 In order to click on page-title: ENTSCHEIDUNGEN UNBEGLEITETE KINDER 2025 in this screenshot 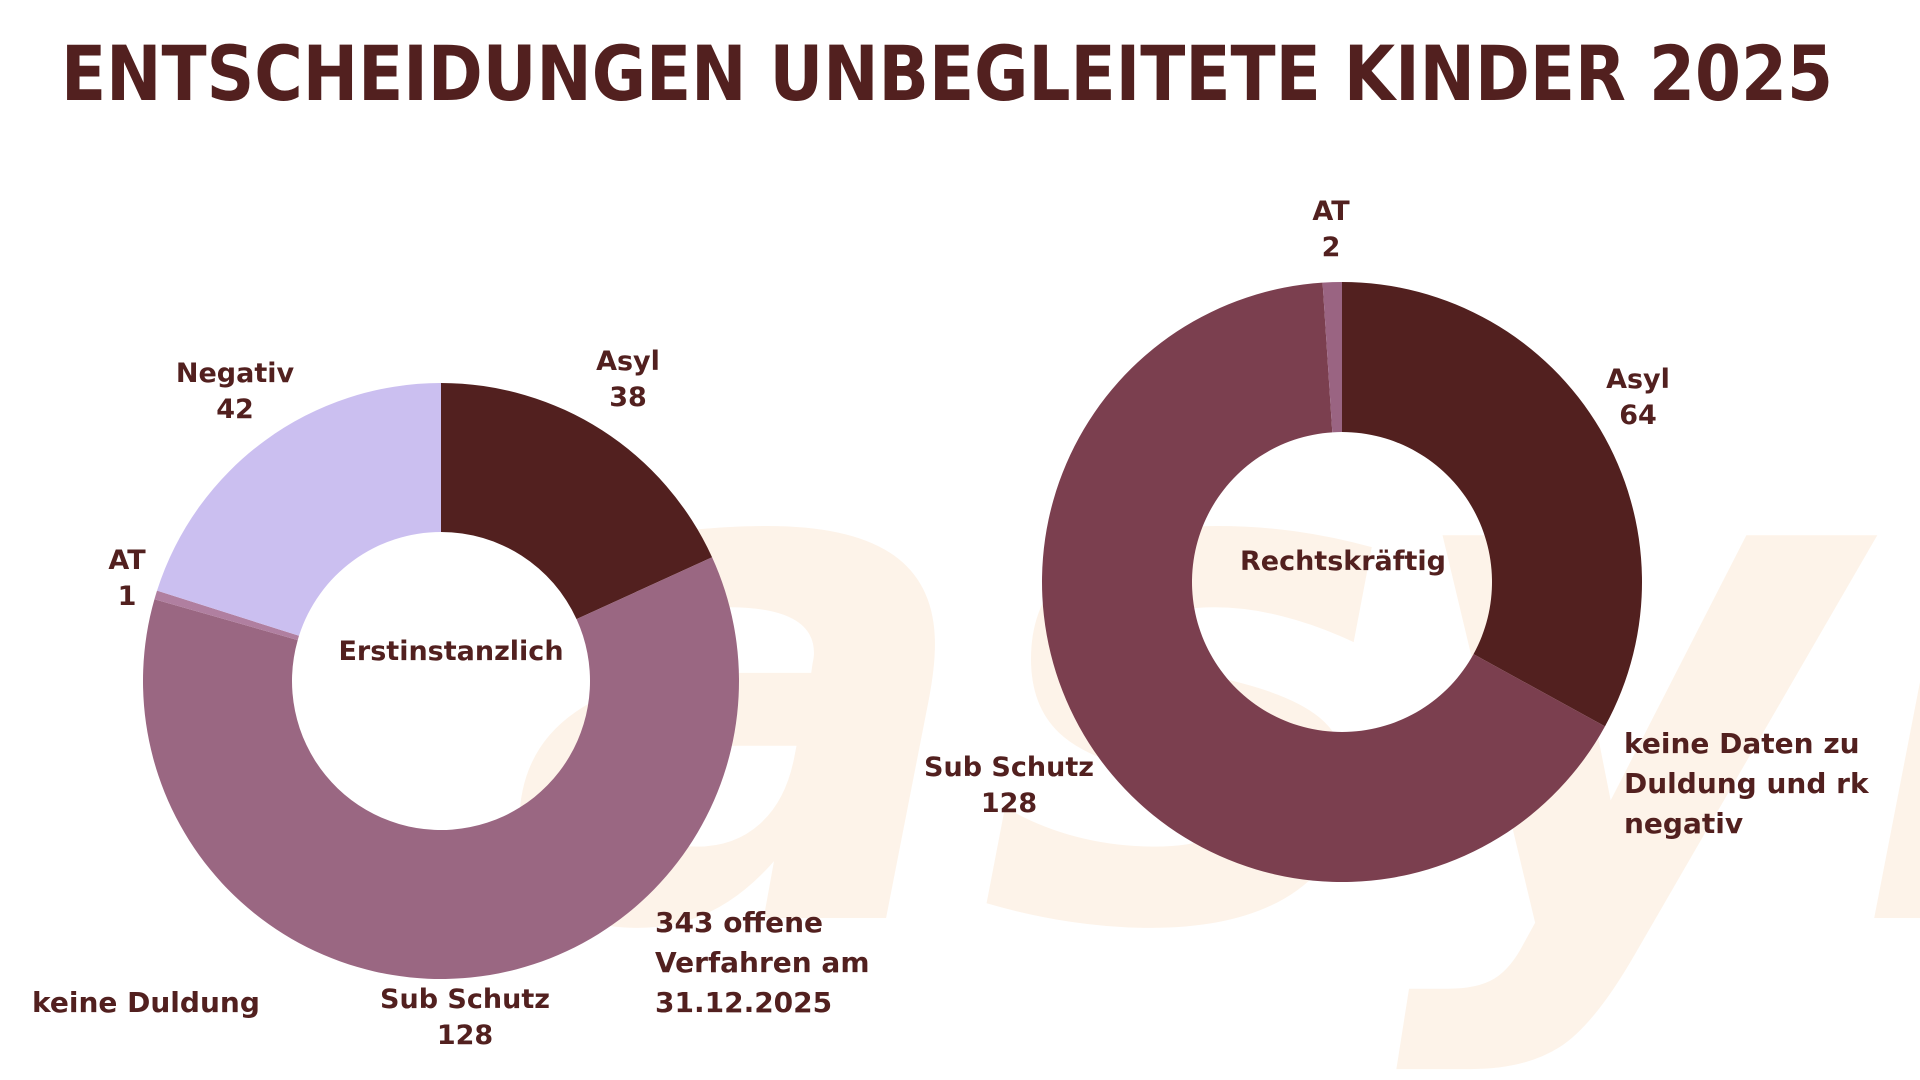, I will do `click(947, 73)`.